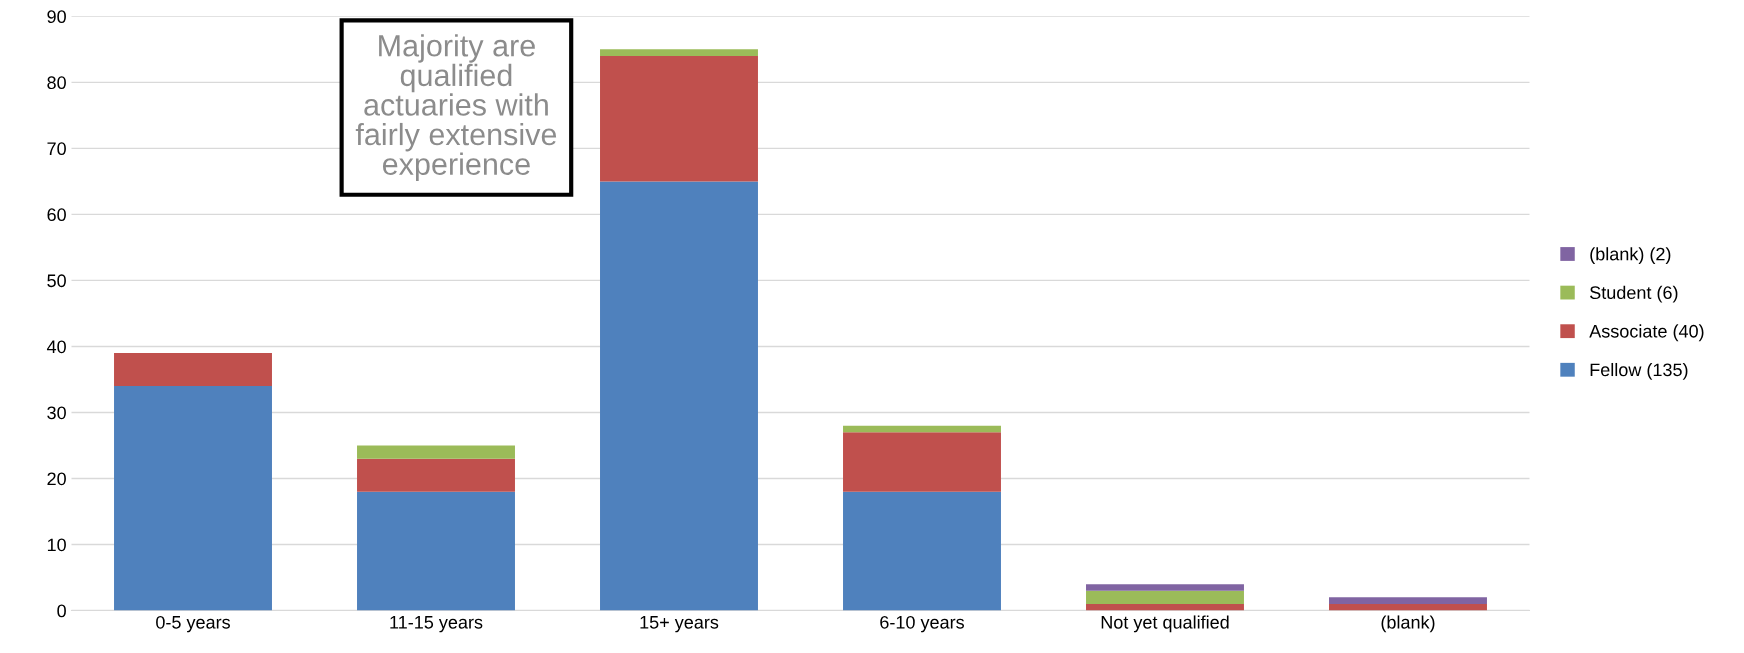 This screenshot has width=1744, height=653. I want to click on y-tick-label: 10, so click(56, 545).